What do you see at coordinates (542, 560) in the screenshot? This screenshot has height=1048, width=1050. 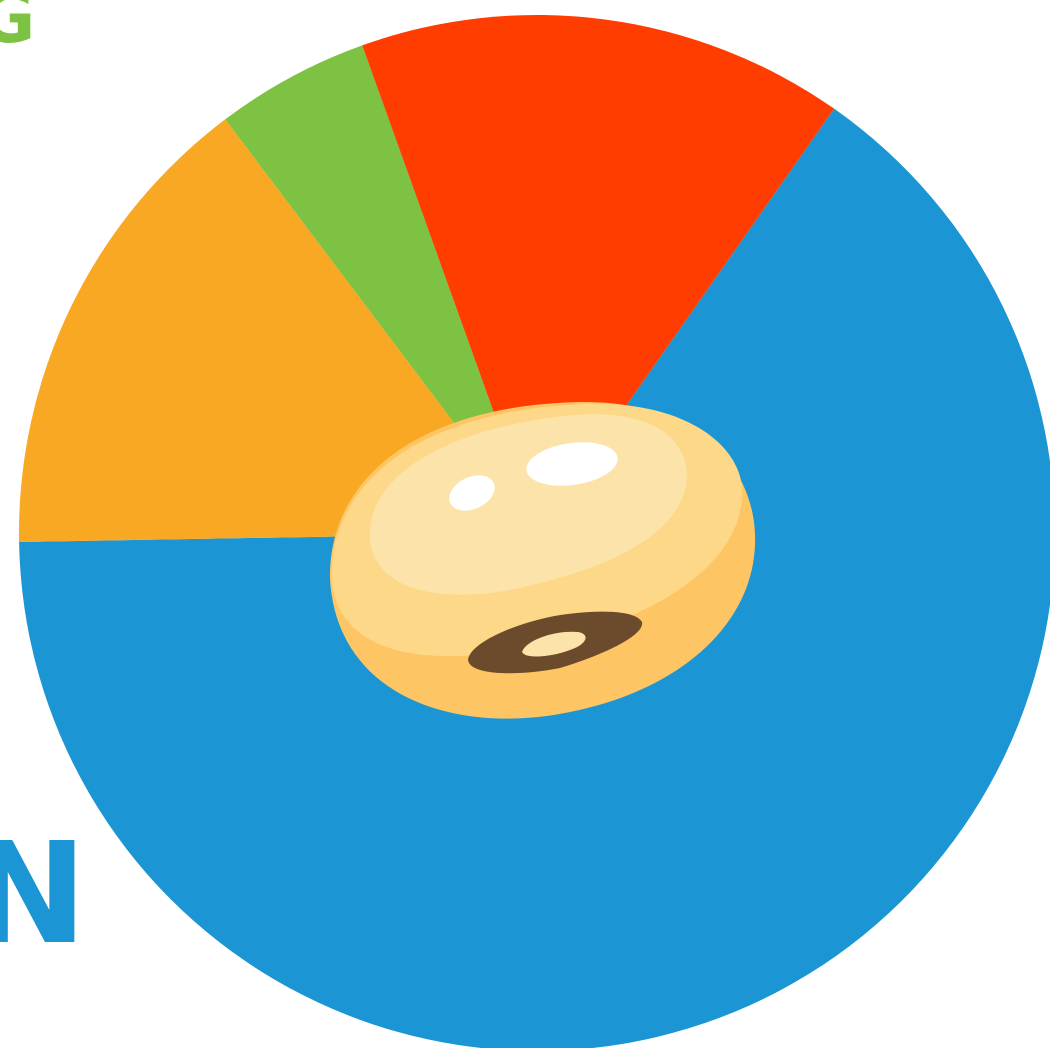 I see `soybean-icon` at bounding box center [542, 560].